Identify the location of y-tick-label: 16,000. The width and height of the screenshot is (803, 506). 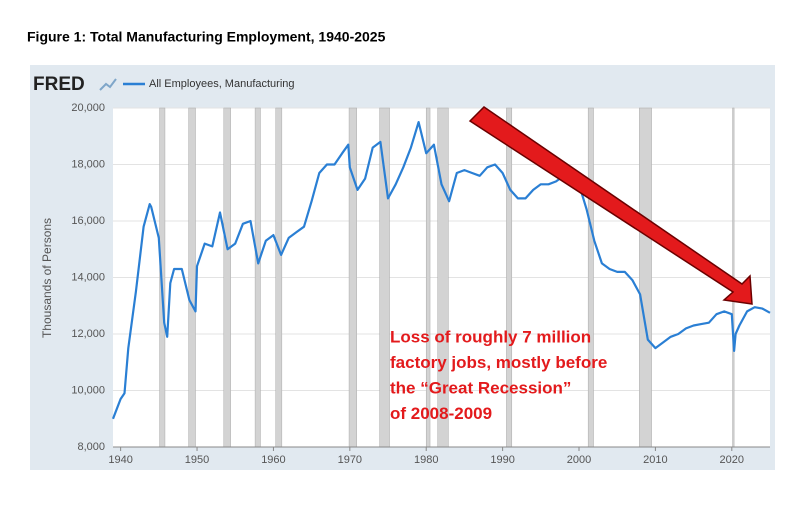
(88, 221).